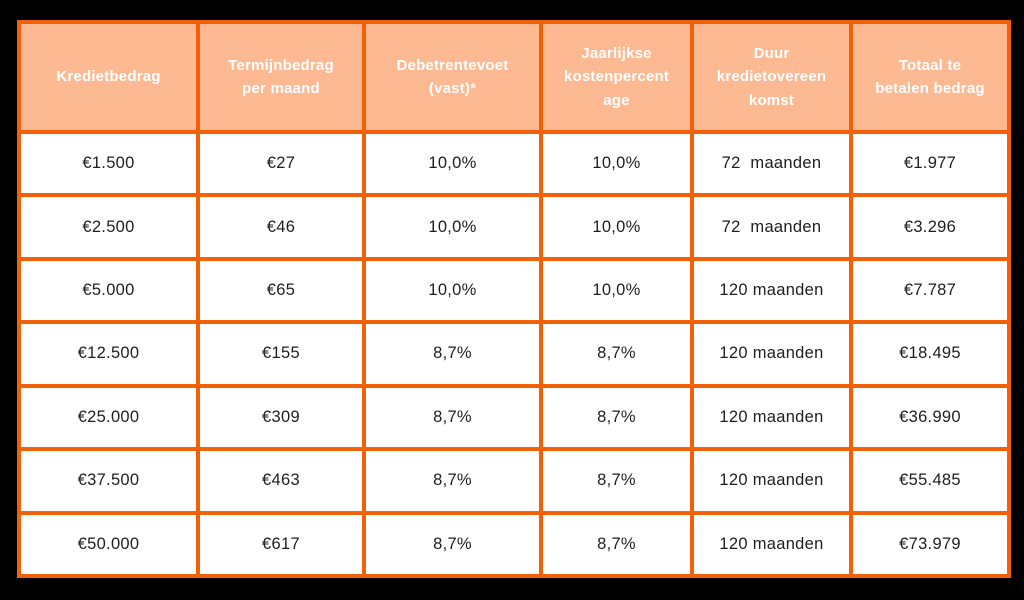 This screenshot has height=600, width=1024. I want to click on table-row: €1.500 €27 10,0% 10,0% 72 maanden €1.977, so click(514, 163).